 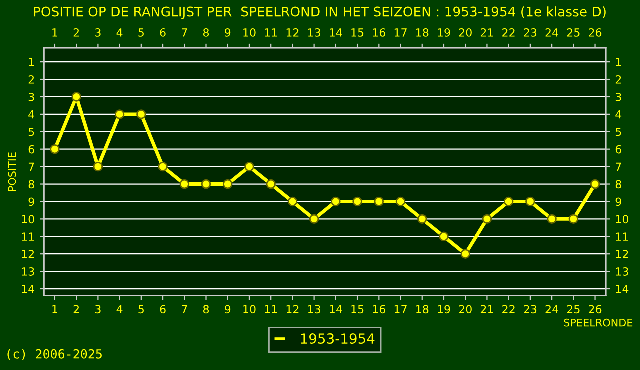 What do you see at coordinates (28, 272) in the screenshot?
I see `y-tick-label: 13` at bounding box center [28, 272].